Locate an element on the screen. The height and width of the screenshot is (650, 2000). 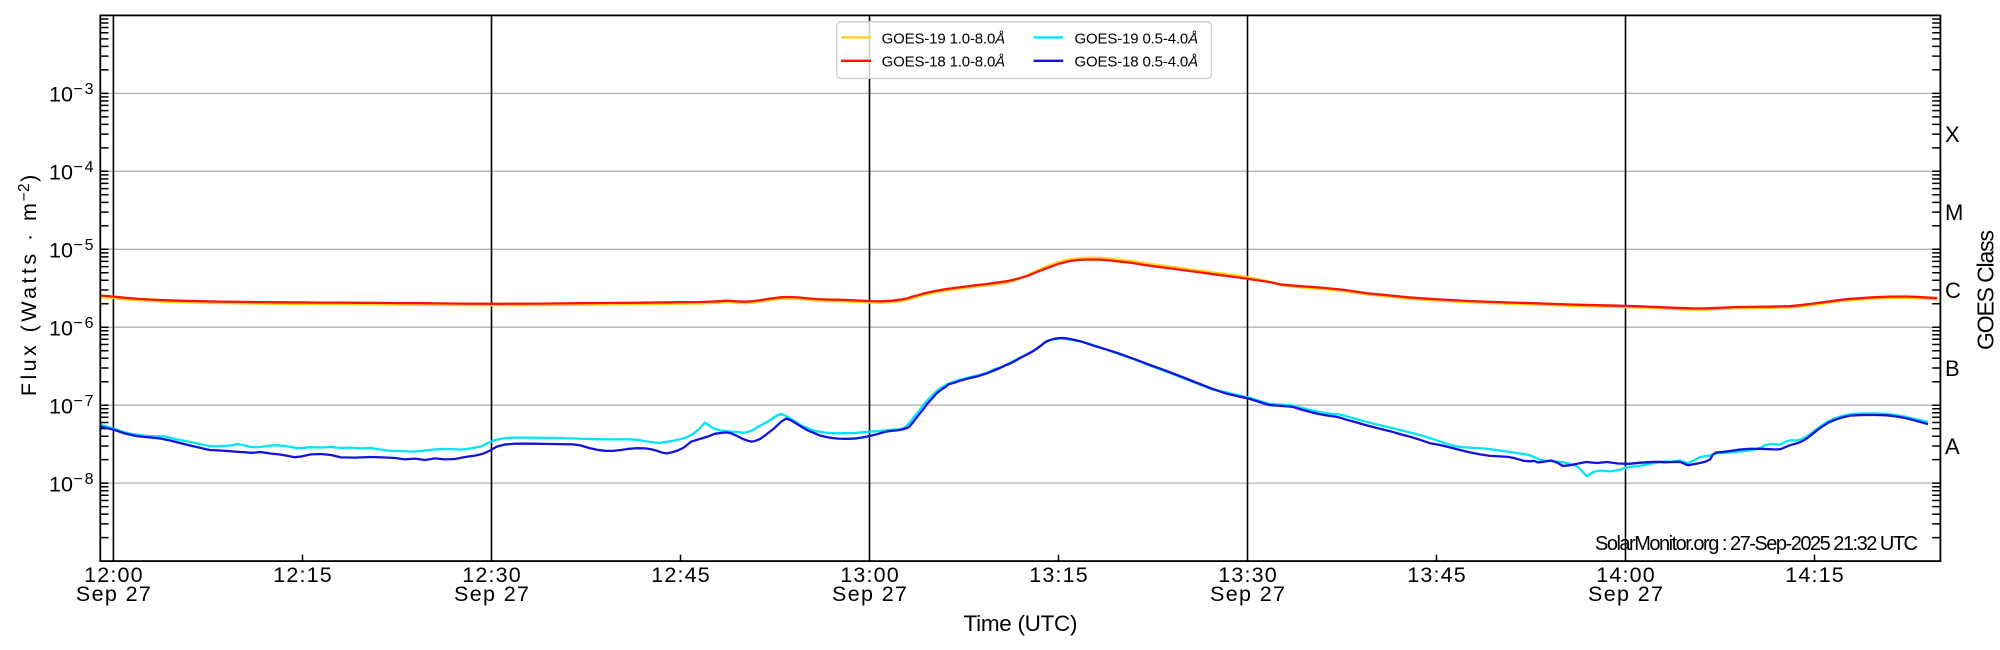
svg-text: X is located at coordinates (1952, 134).